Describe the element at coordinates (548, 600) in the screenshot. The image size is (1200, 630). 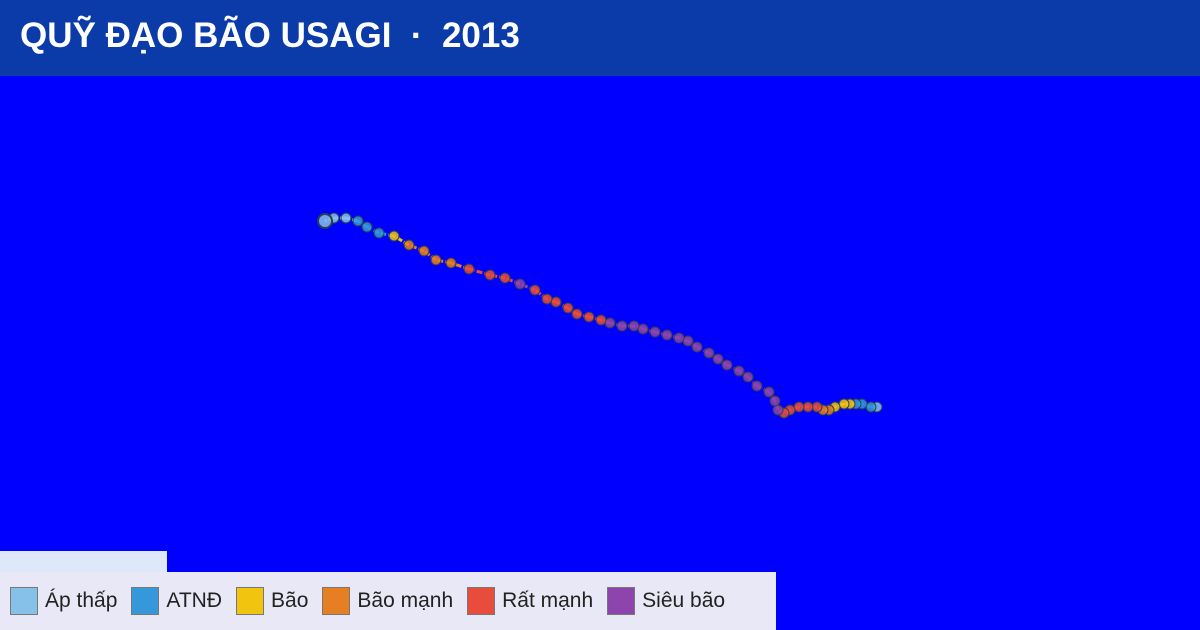
I see `legend-label: Rất mạnh` at that location.